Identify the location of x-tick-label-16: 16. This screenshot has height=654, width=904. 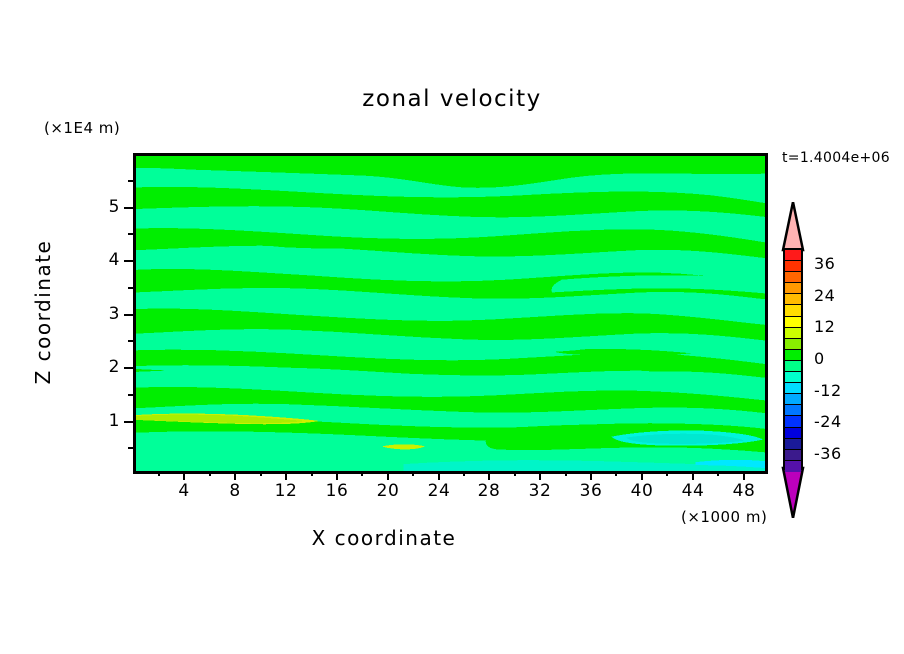
(337, 491).